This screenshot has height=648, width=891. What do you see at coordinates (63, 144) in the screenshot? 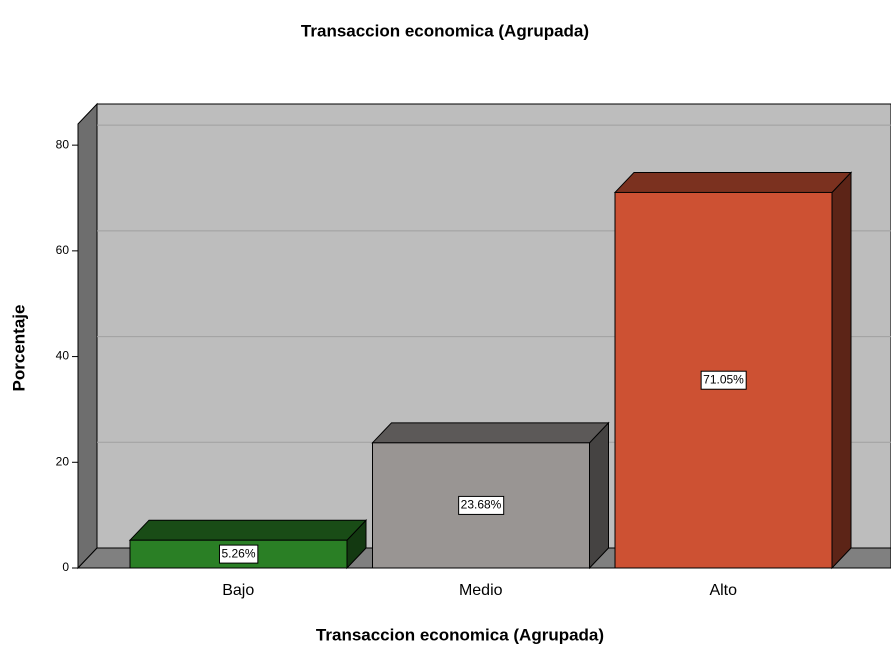
I see `y-tick-label: 80` at bounding box center [63, 144].